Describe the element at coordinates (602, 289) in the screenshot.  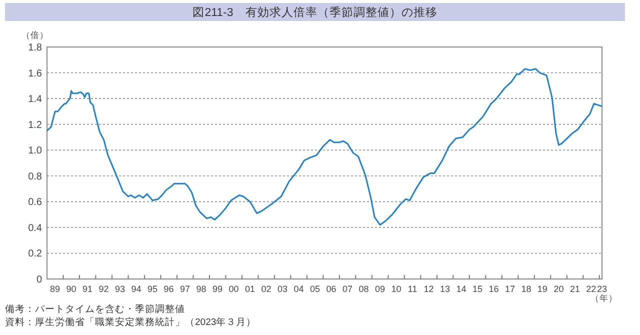
I see `x-tick-label: 23` at that location.